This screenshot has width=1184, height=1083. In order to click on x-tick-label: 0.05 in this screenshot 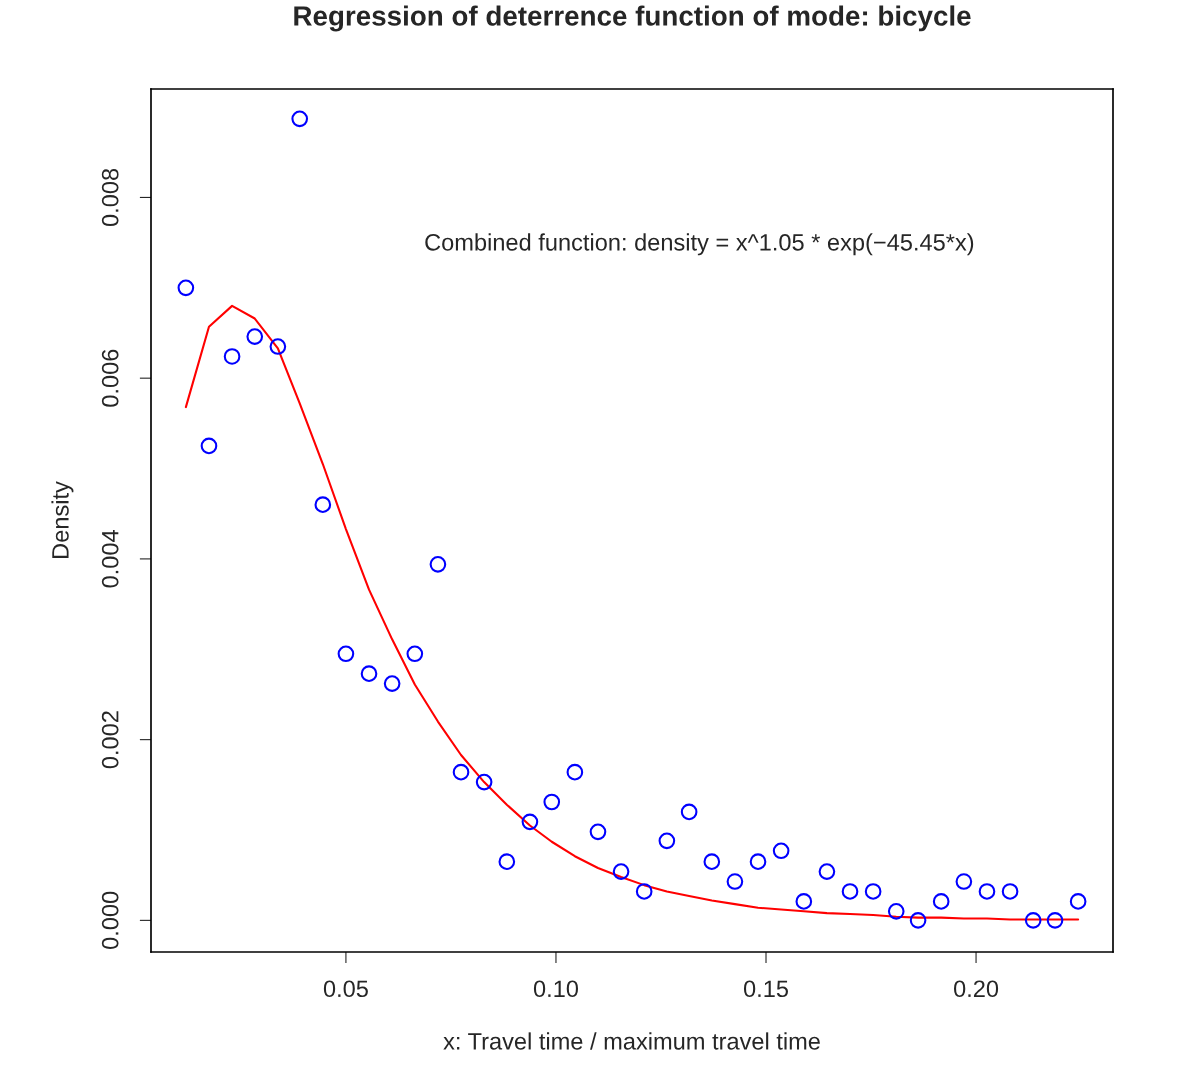, I will do `click(345, 989)`.